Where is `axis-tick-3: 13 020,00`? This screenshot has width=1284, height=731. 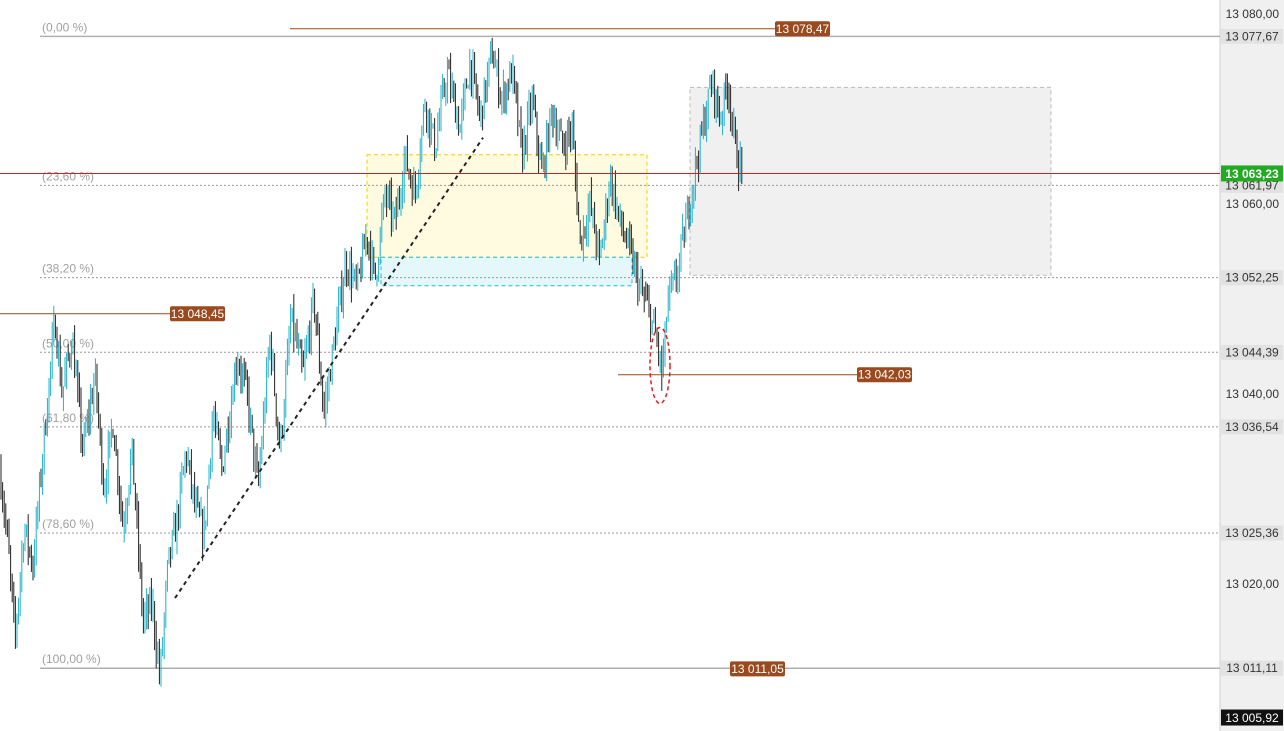
axis-tick-3: 13 020,00 is located at coordinates (1253, 584).